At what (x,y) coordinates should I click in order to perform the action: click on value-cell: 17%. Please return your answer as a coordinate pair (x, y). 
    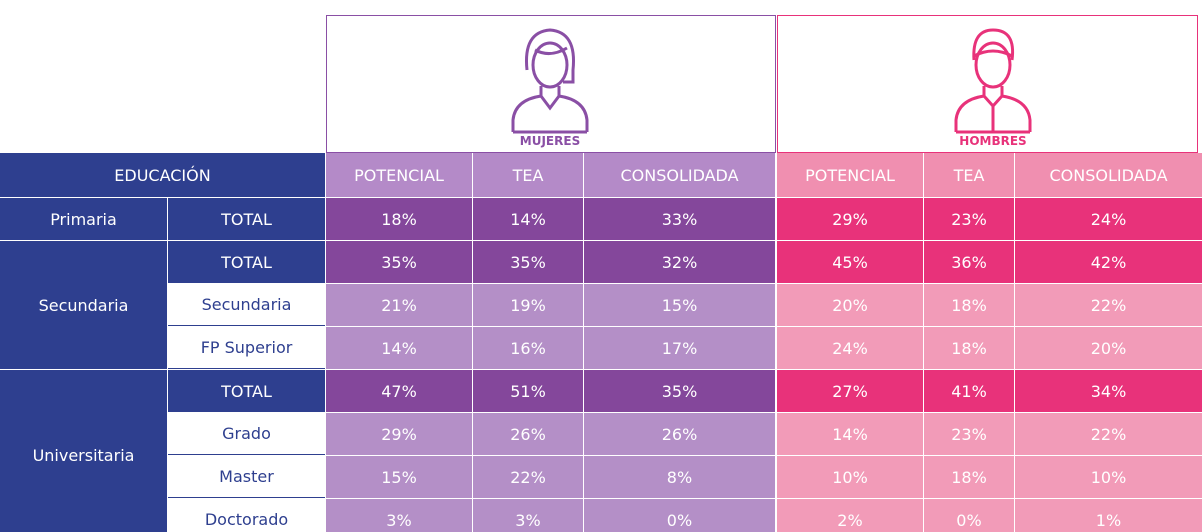
    Looking at the image, I should click on (679, 348).